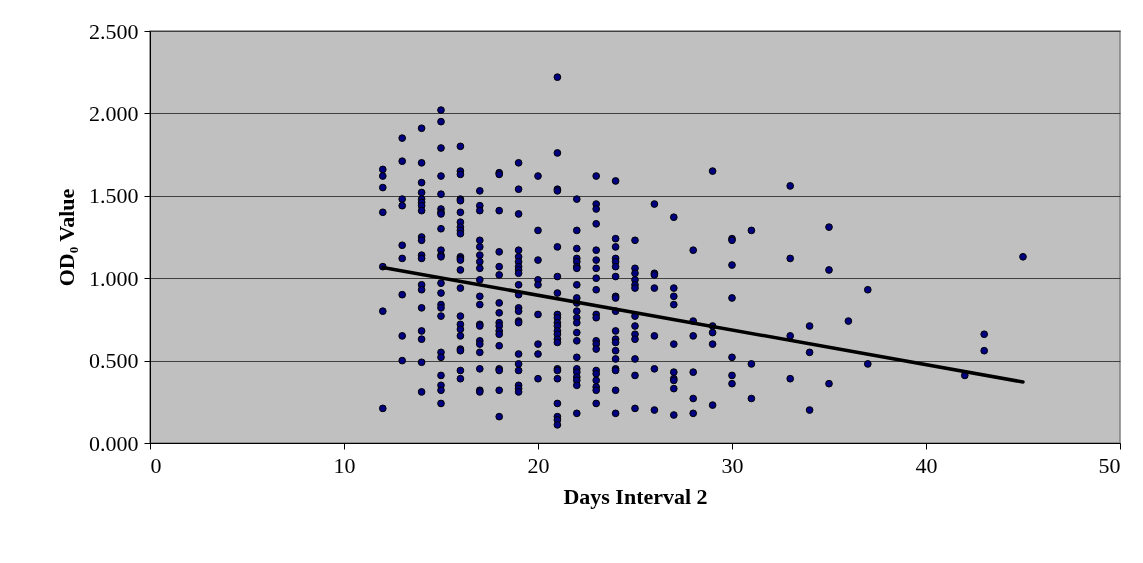  Describe the element at coordinates (114, 443) in the screenshot. I see `y-tick-label: 0.000` at that location.